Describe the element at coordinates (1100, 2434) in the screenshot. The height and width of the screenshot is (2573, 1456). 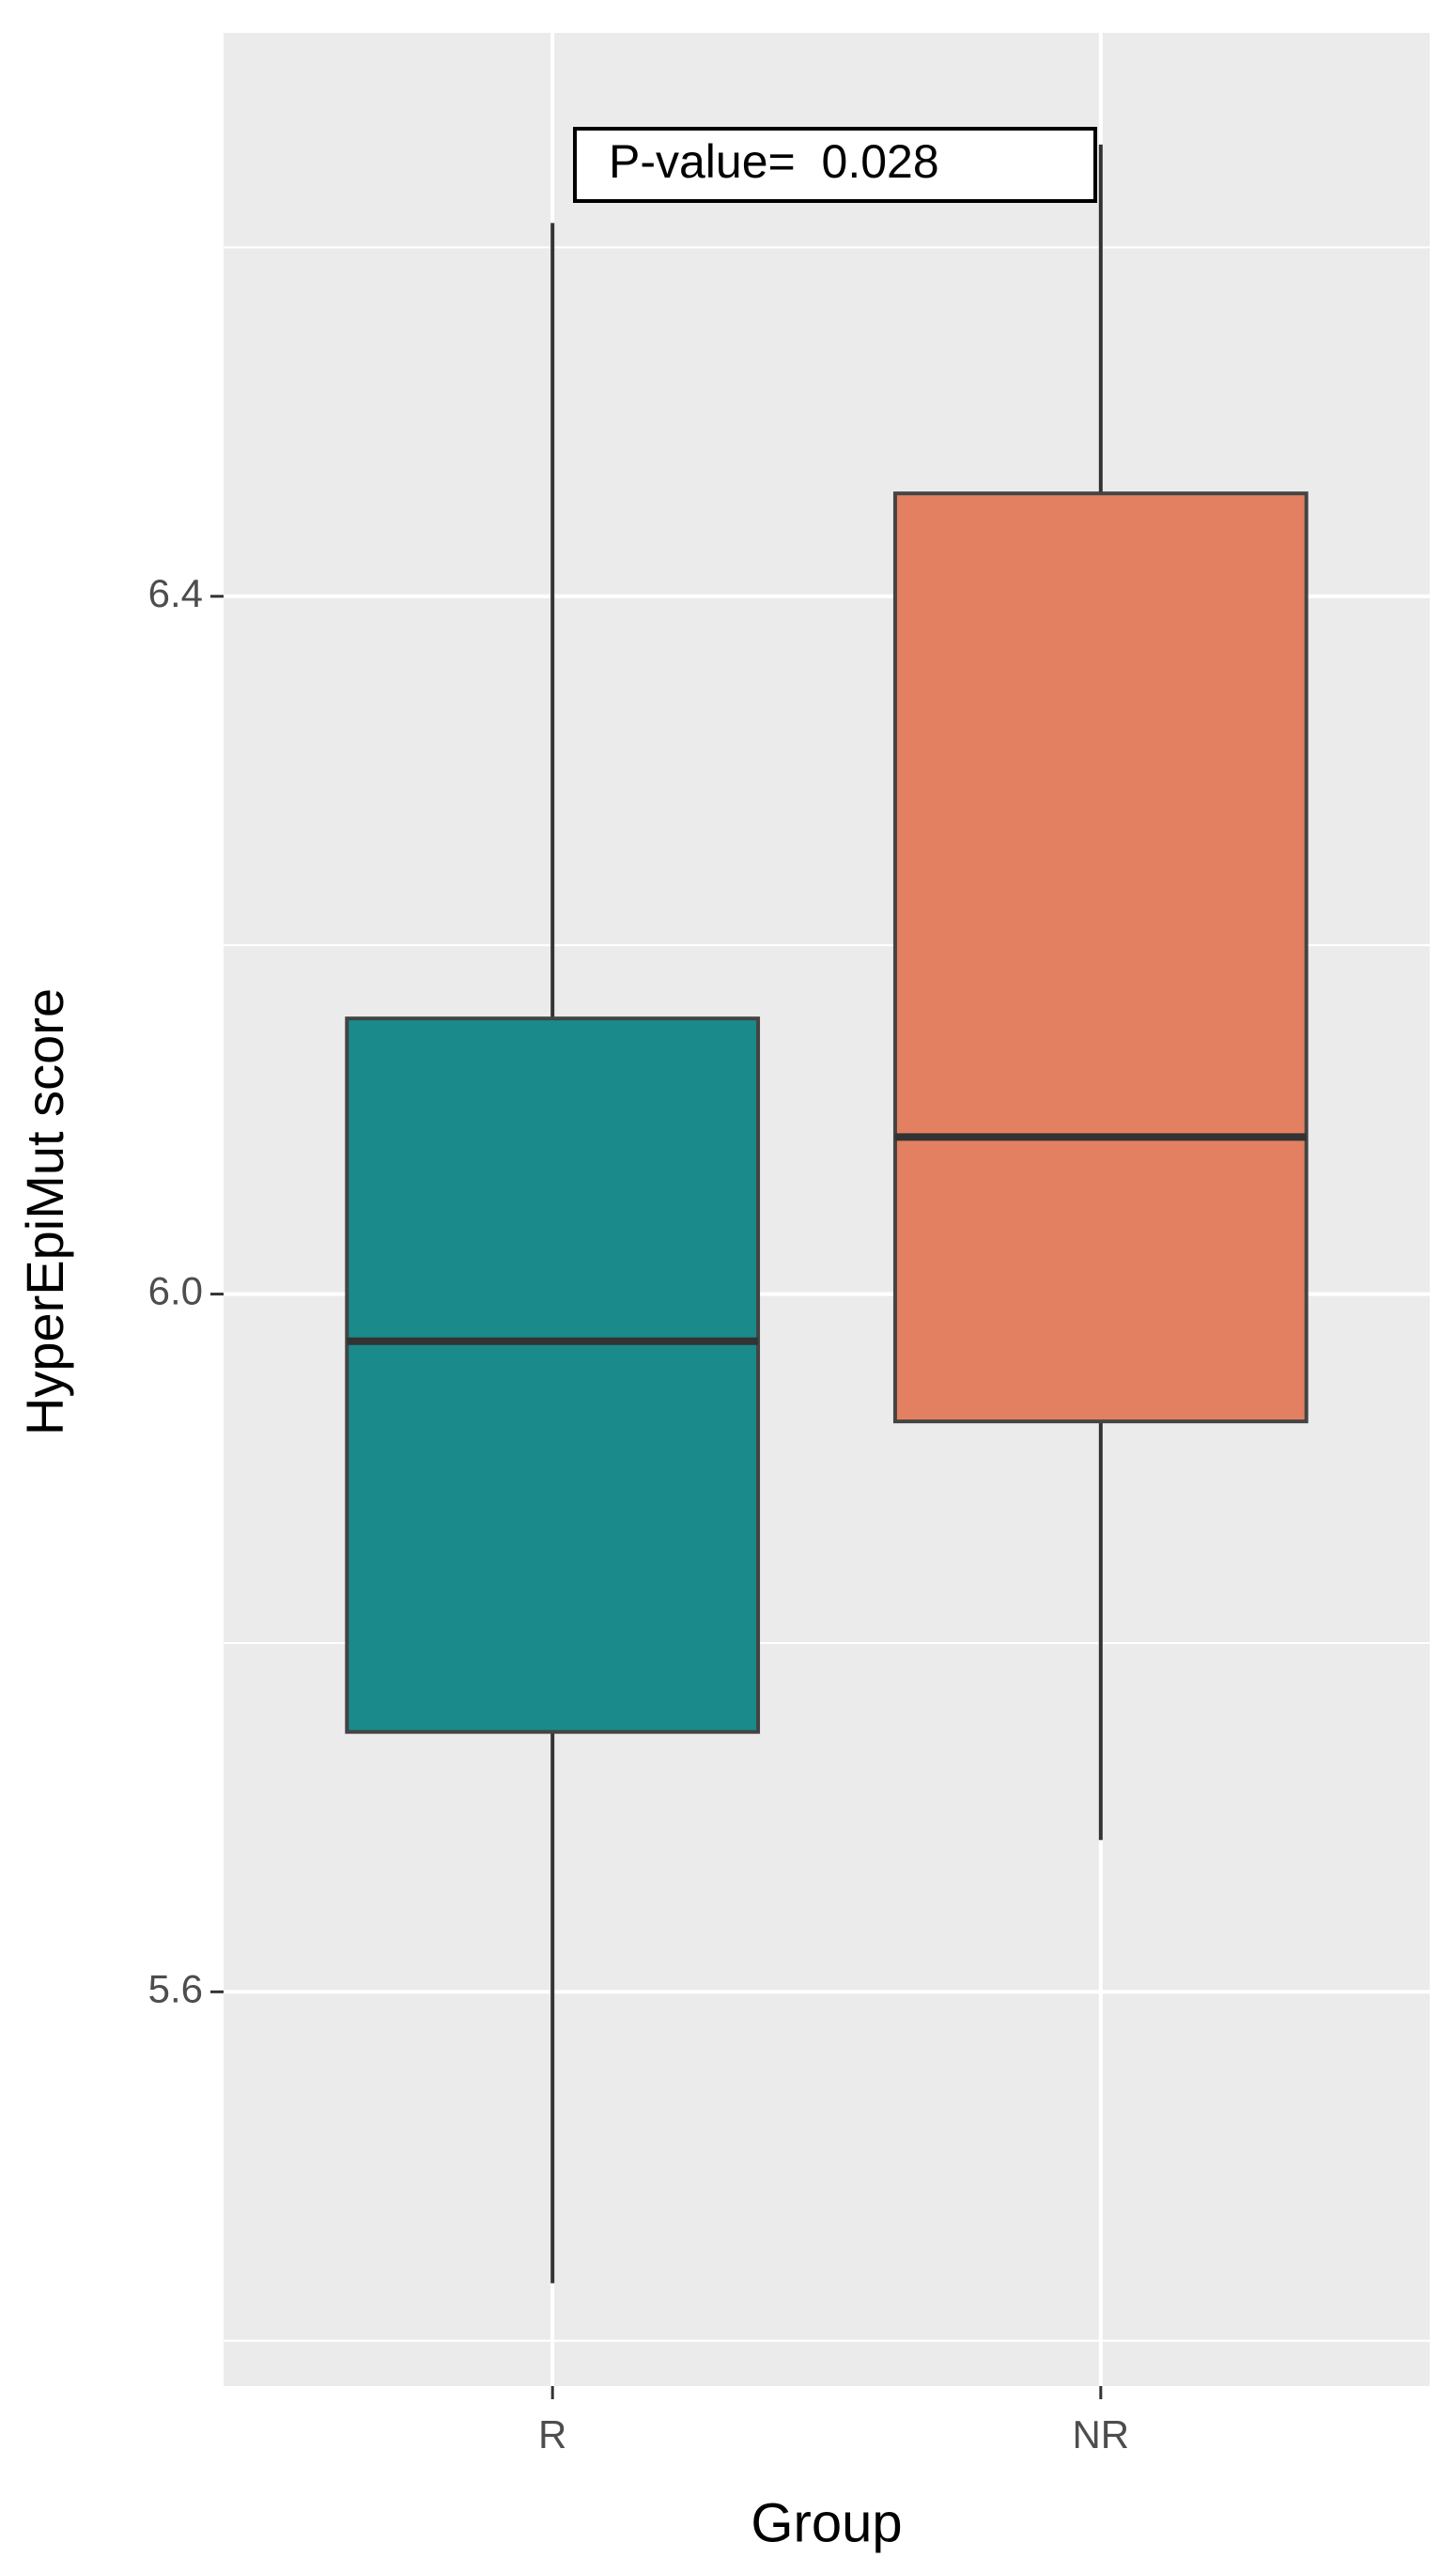
I see `x-tick-label: NR` at that location.